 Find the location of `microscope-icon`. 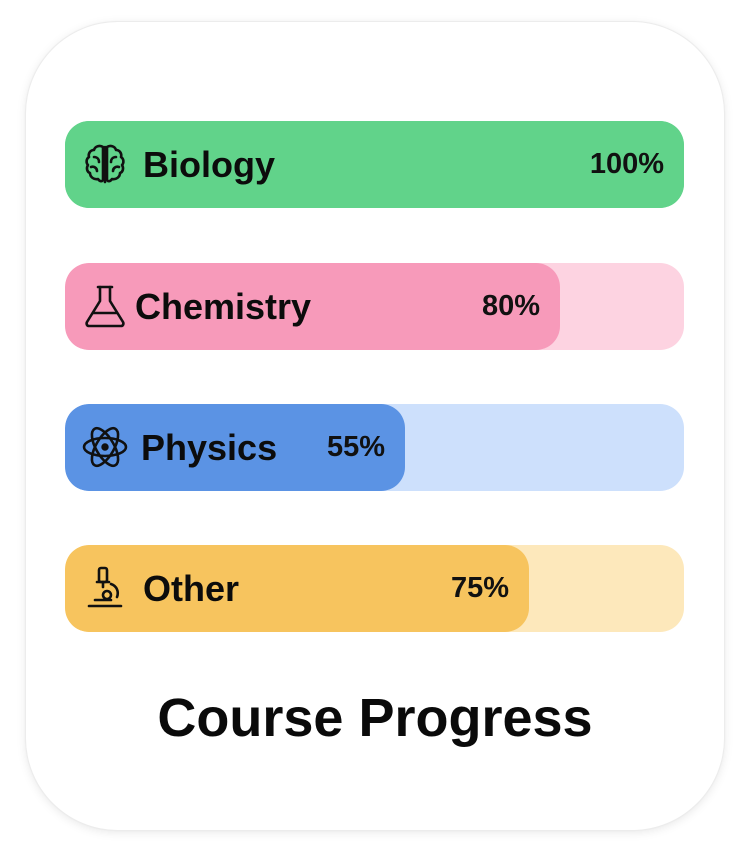

microscope-icon is located at coordinates (105, 588).